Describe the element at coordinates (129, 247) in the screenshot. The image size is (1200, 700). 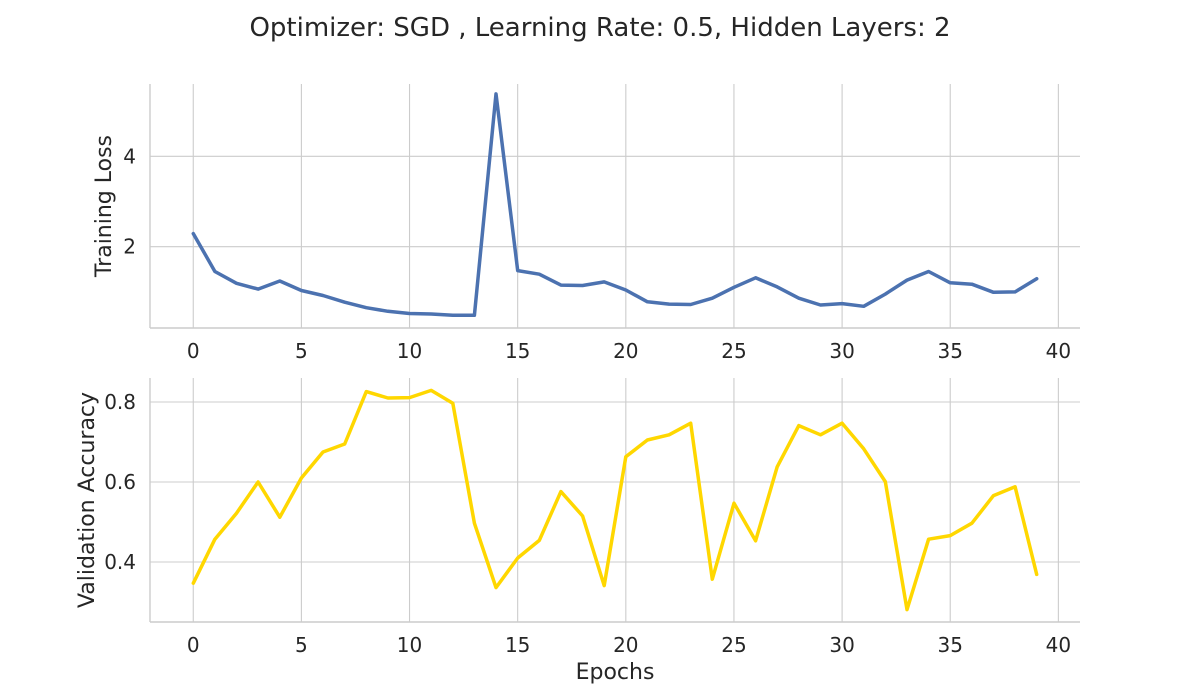
I see `y-tick-label: 2` at that location.